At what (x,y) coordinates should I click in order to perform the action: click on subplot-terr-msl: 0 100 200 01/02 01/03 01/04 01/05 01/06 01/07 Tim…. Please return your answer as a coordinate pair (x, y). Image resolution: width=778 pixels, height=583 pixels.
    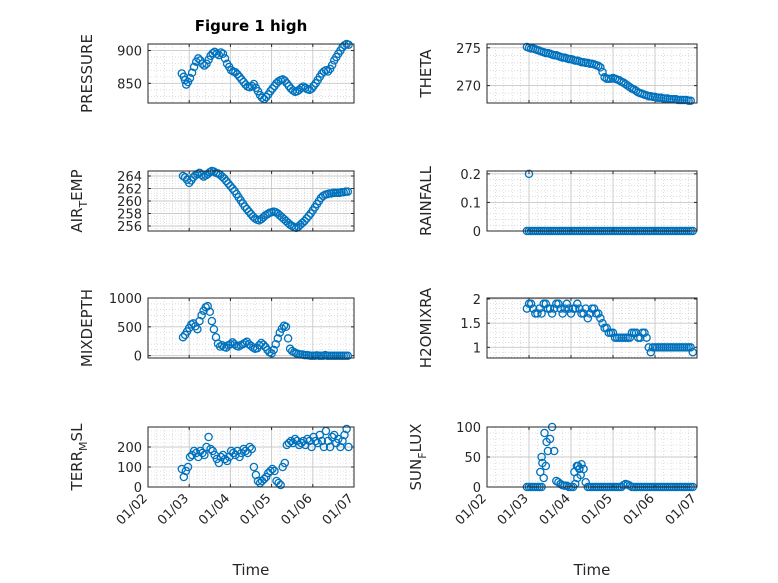
    Looking at the image, I should click on (212, 501).